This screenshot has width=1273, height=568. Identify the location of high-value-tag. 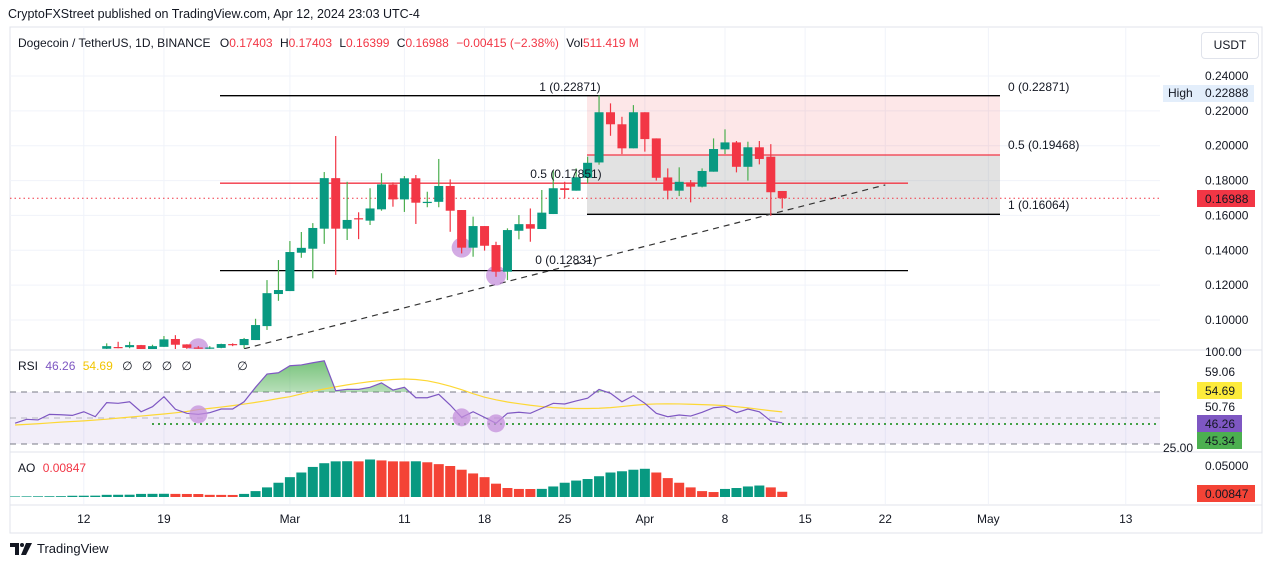
(1226, 93).